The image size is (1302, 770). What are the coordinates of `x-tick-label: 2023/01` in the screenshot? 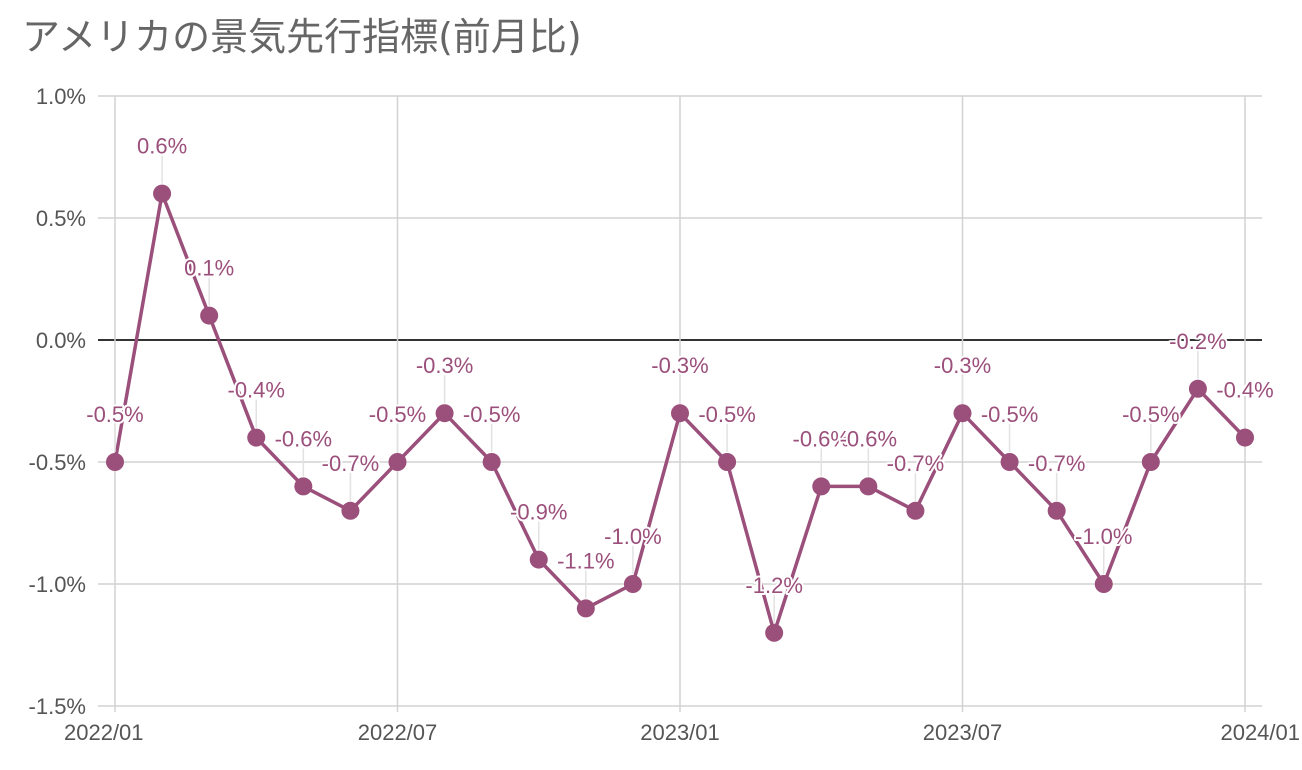 It's located at (680, 732).